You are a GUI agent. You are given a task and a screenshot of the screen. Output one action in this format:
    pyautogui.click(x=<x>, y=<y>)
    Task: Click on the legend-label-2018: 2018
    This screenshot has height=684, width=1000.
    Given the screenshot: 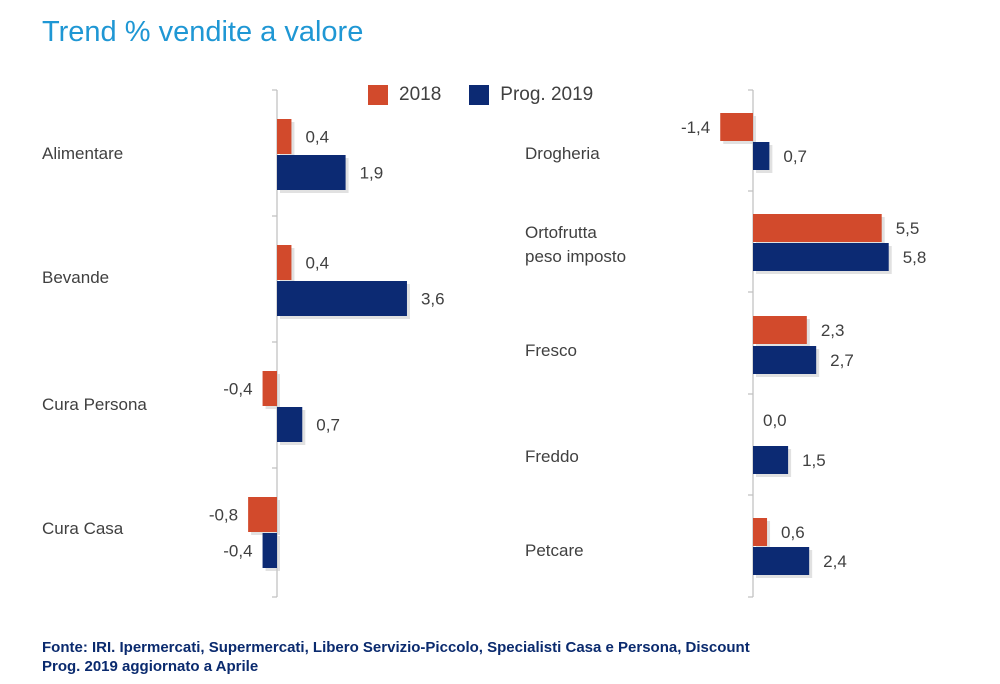 What is the action you would take?
    pyautogui.click(x=420, y=94)
    